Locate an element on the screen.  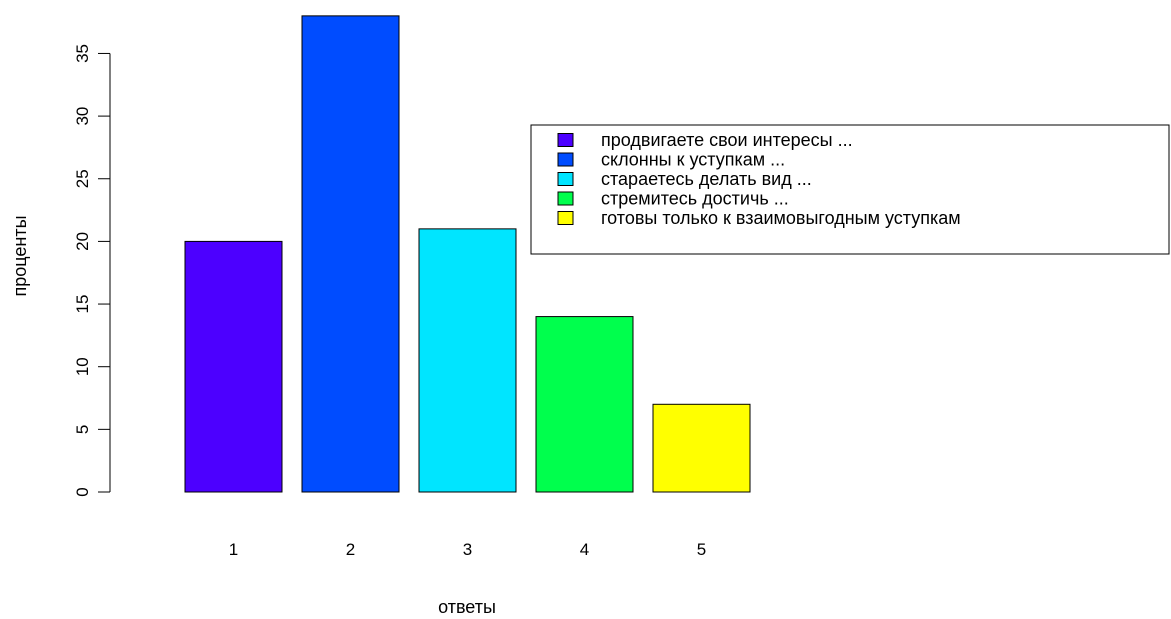
x-tick-label: 3 is located at coordinates (467, 549).